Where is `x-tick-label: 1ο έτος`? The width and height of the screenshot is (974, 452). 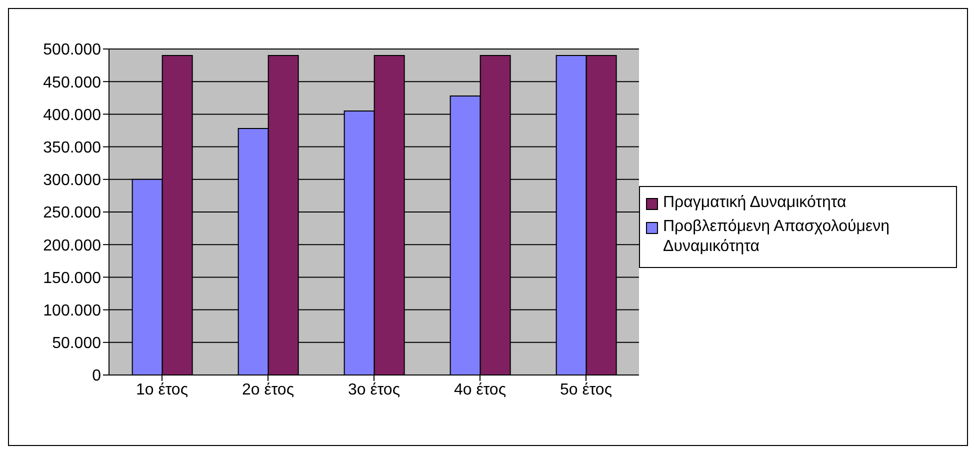 x-tick-label: 1ο έτος is located at coordinates (162, 389).